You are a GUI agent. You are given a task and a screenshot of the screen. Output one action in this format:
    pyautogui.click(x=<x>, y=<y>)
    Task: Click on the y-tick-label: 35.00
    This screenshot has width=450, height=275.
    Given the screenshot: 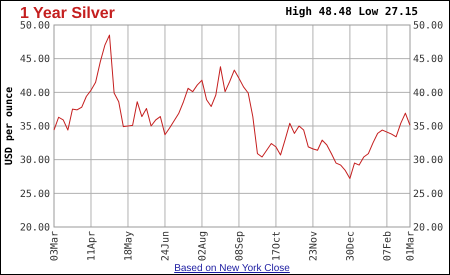 What is the action you would take?
    pyautogui.click(x=35, y=127)
    